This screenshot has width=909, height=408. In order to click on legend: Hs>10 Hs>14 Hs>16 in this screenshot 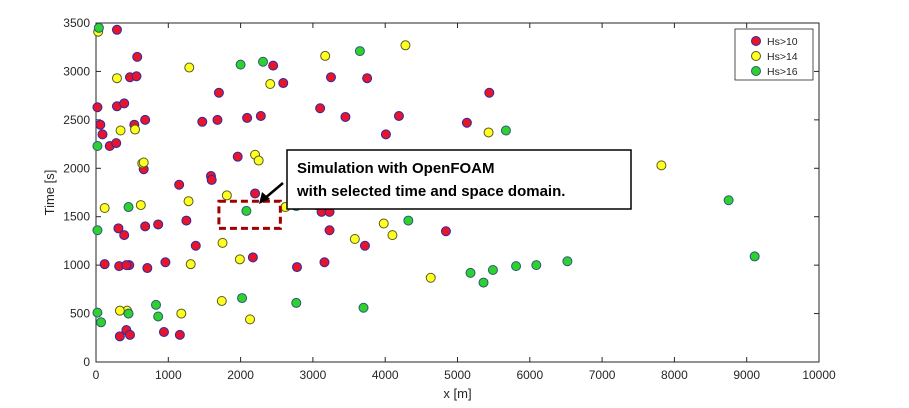, I will do `click(774, 54)`.